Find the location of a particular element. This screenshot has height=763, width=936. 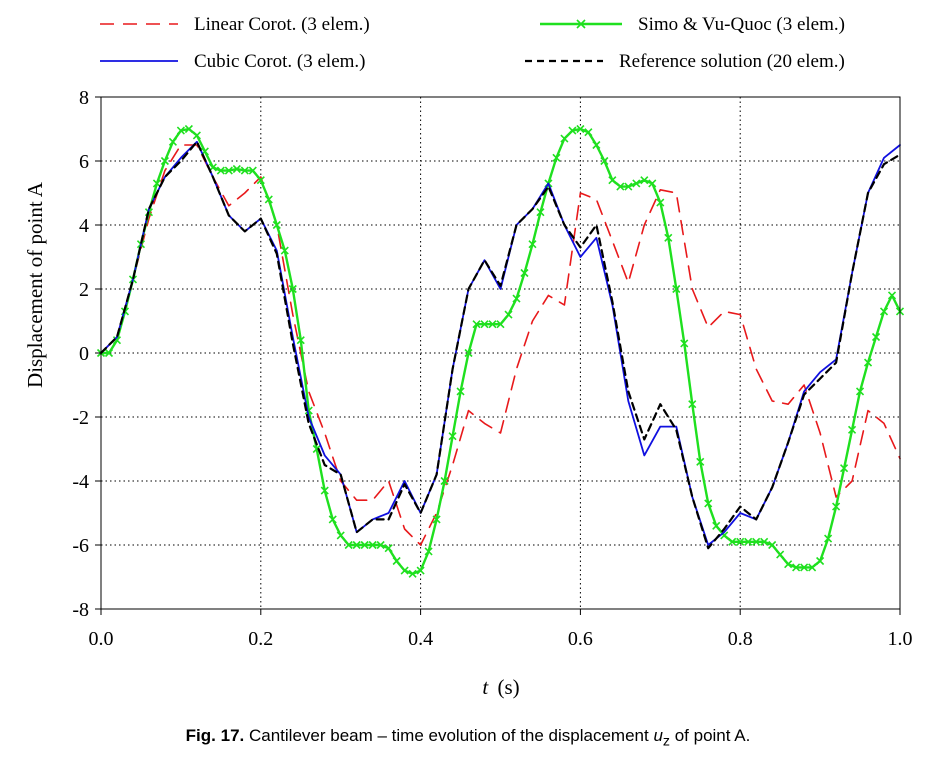

caption-variable-subscript: z is located at coordinates (666, 741).